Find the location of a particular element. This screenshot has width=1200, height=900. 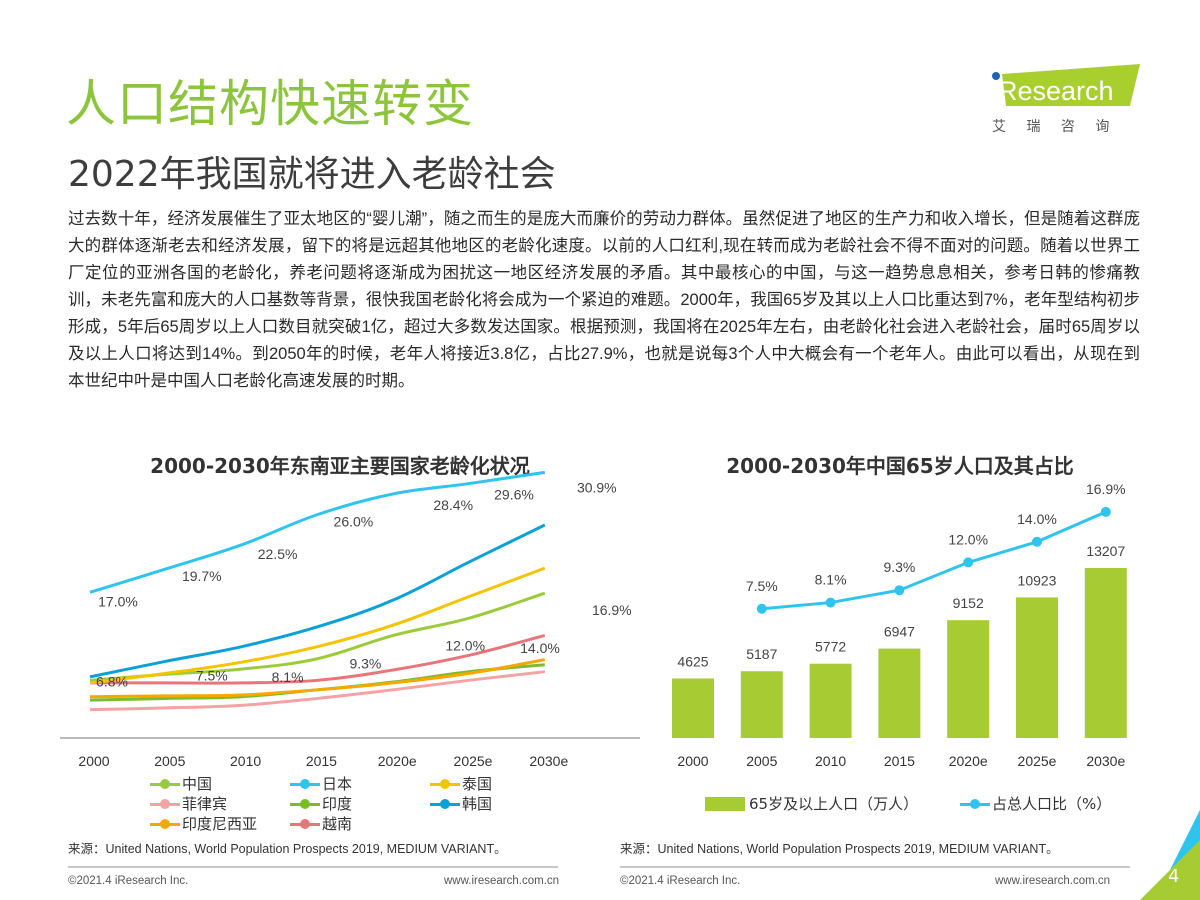

bar-label: 13207 is located at coordinates (1105, 551).